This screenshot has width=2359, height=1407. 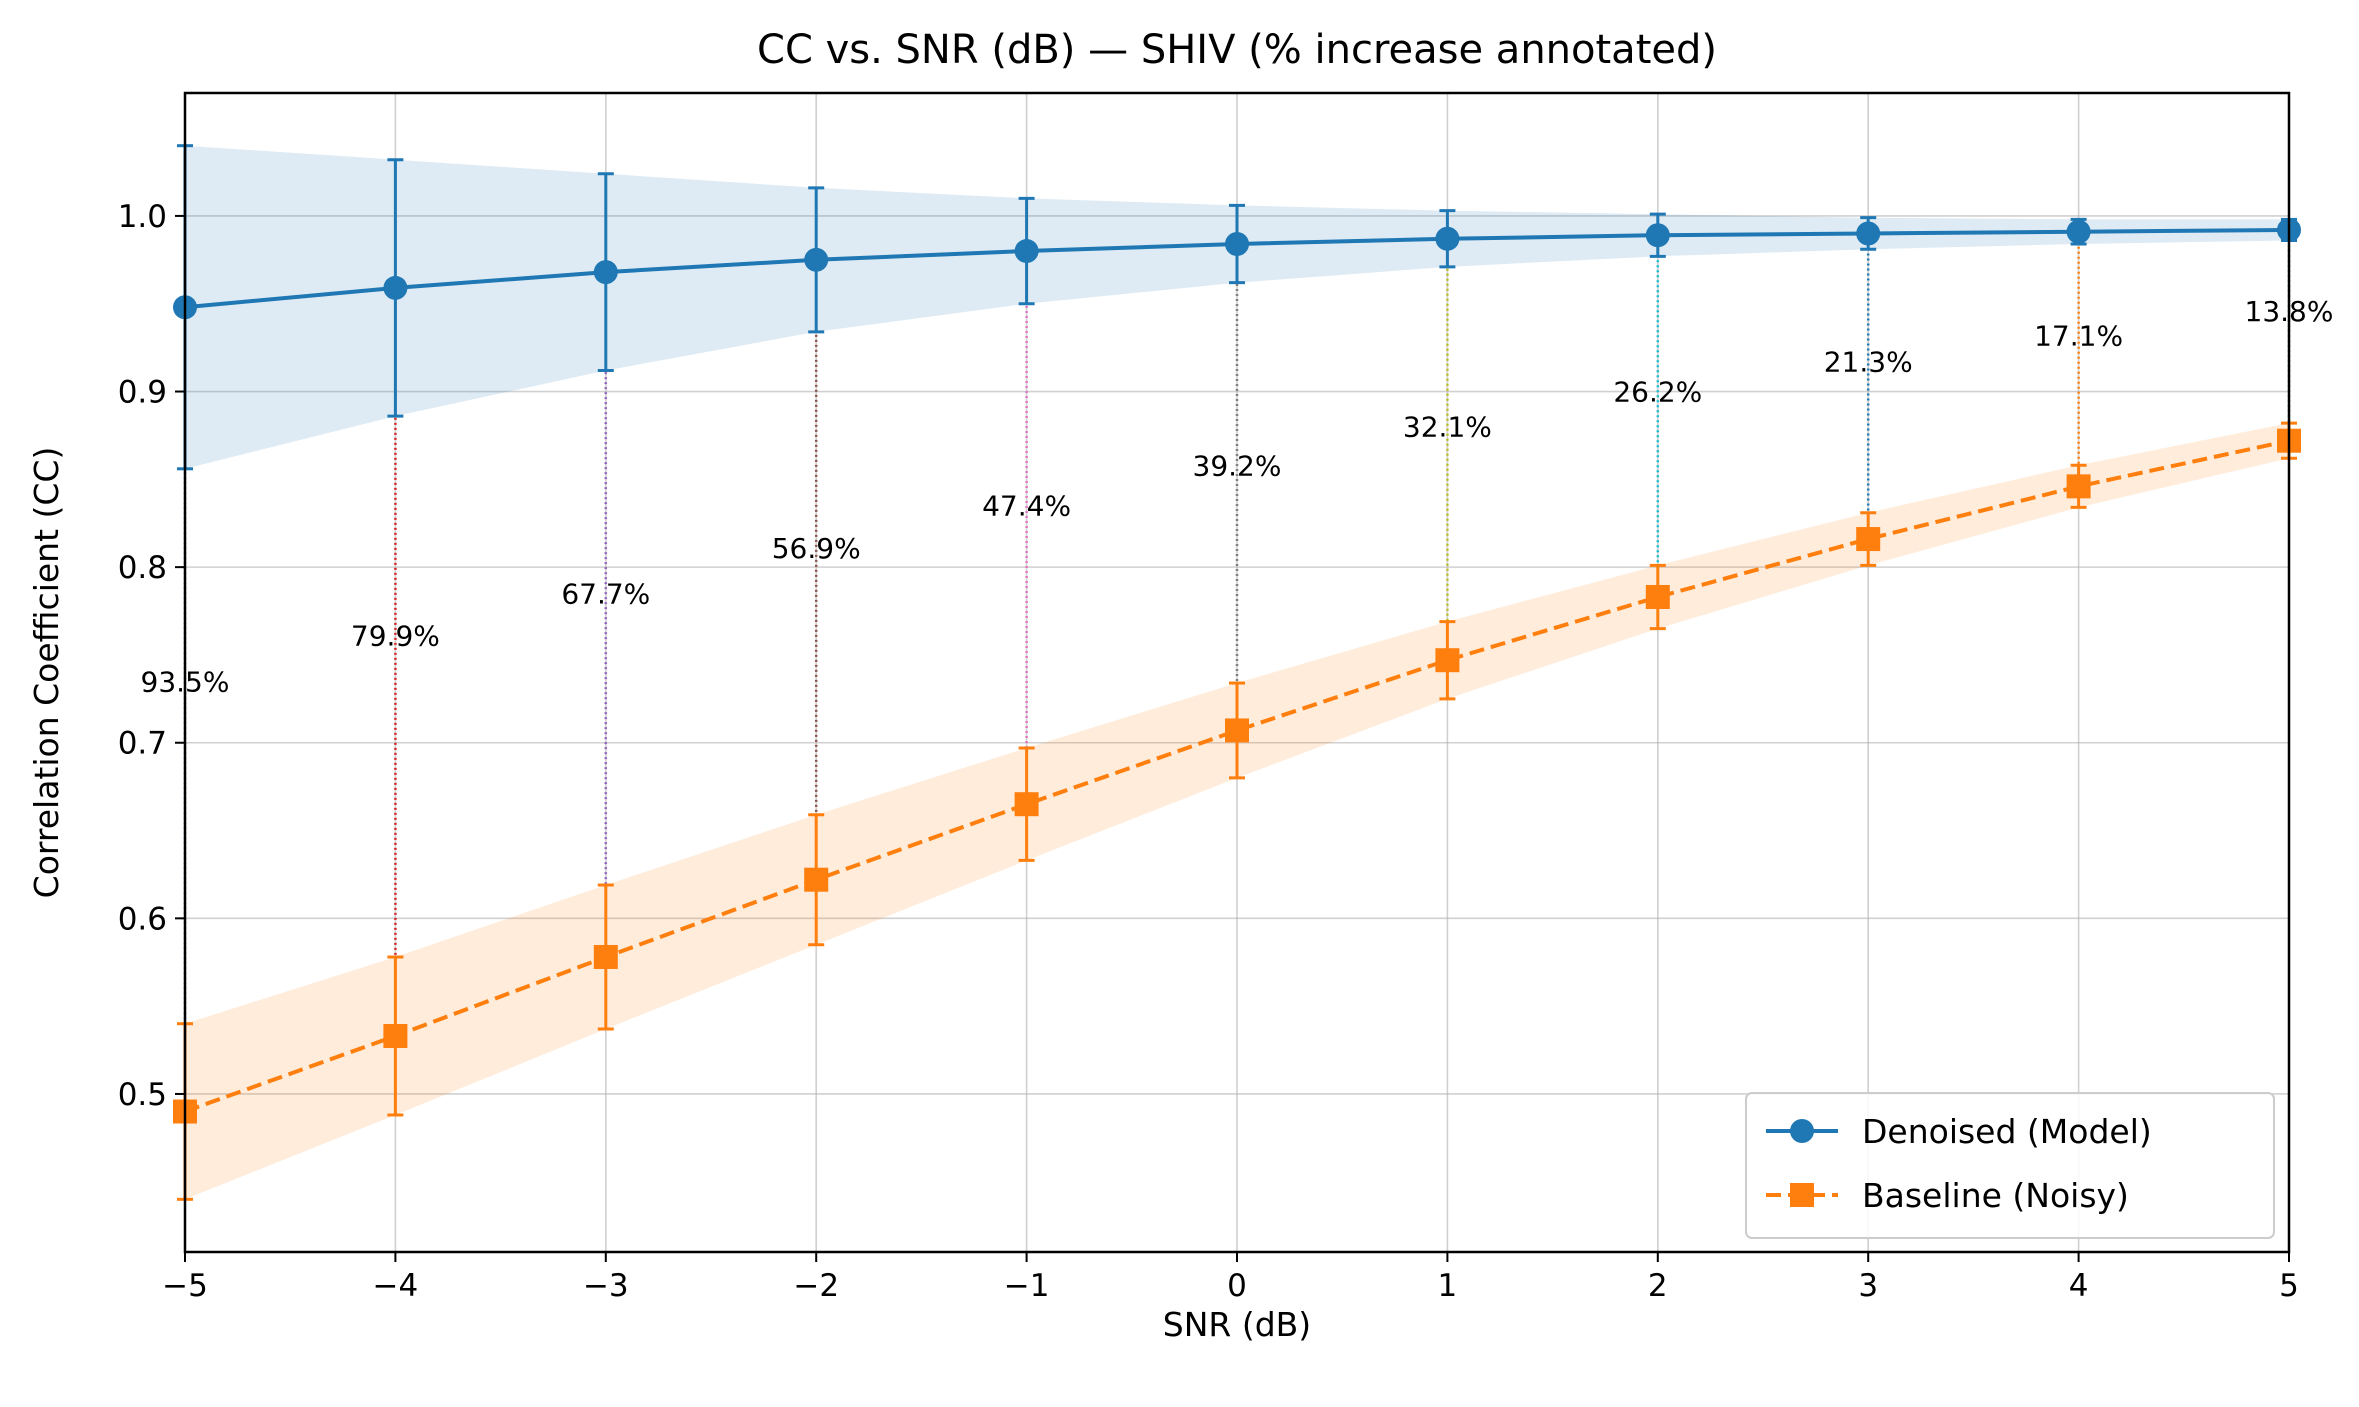 I want to click on annotation-label: 67.7%, so click(x=605, y=593).